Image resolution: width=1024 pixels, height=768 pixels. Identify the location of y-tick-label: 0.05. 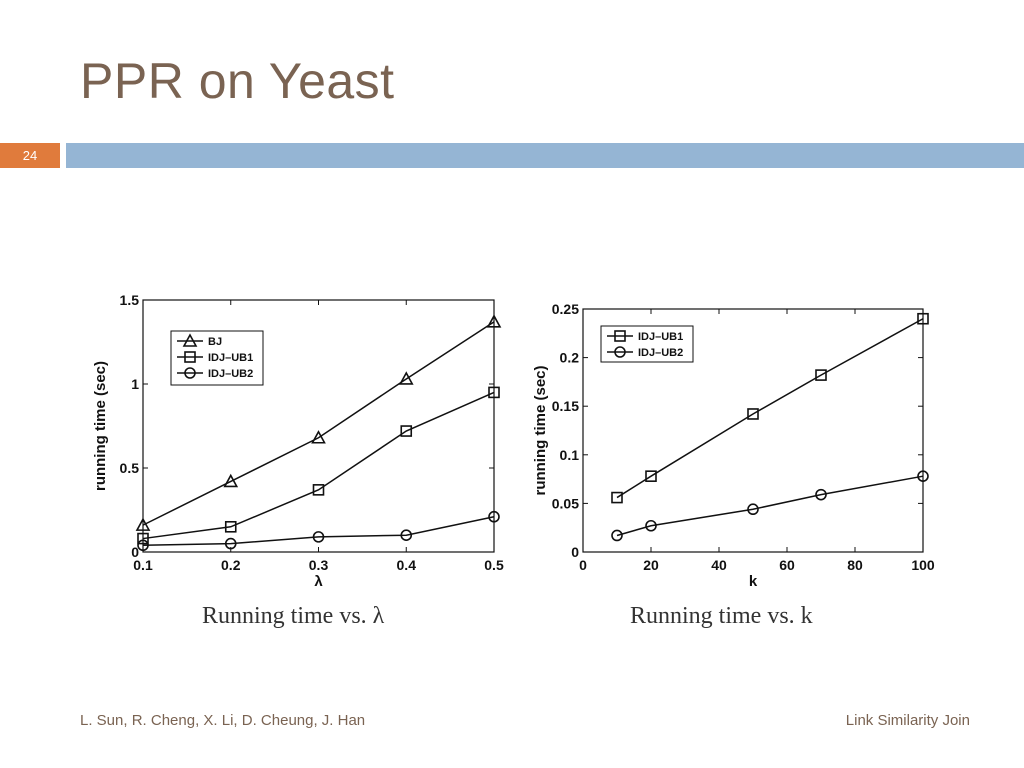
(565, 503).